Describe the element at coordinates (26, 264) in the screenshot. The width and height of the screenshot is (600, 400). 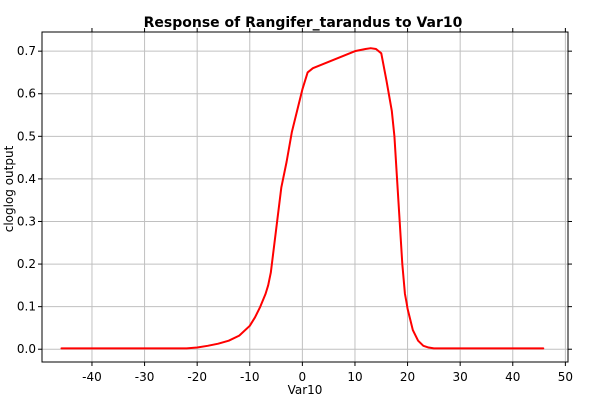
I see `y-tick-label: 0.2` at that location.